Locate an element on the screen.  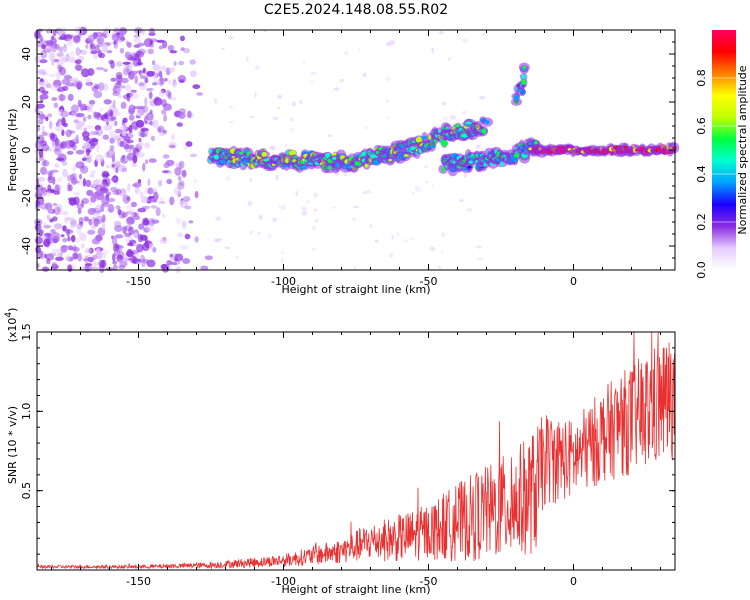
snr-exponent-base: (x10 is located at coordinates (12, 330).